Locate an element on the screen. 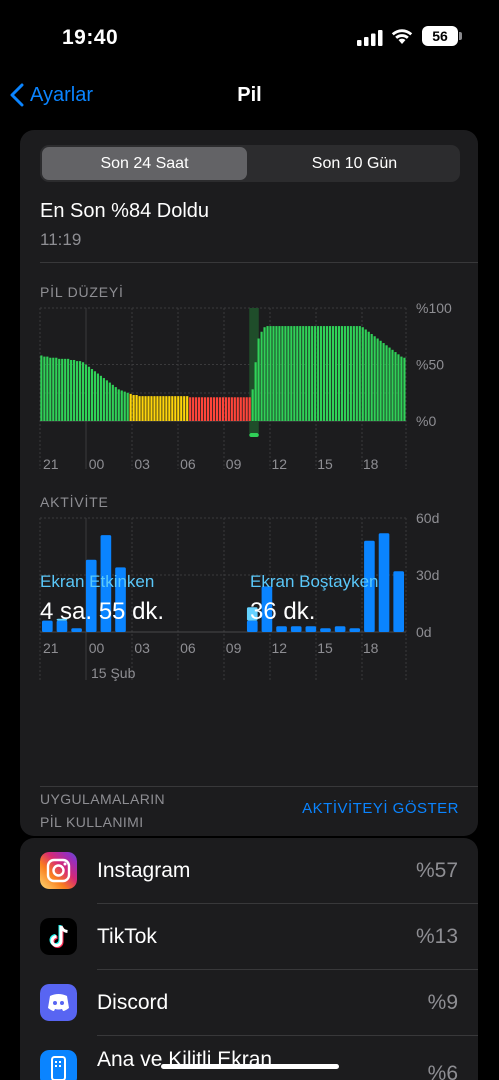 The width and height of the screenshot is (499, 1080). back-button: Ayarlar is located at coordinates (51, 95).